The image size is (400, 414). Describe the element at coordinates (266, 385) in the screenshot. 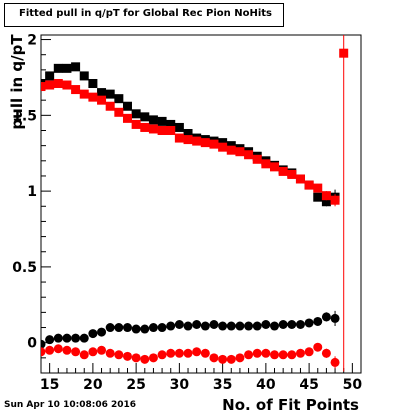

I see `x-tick-label: 40` at that location.